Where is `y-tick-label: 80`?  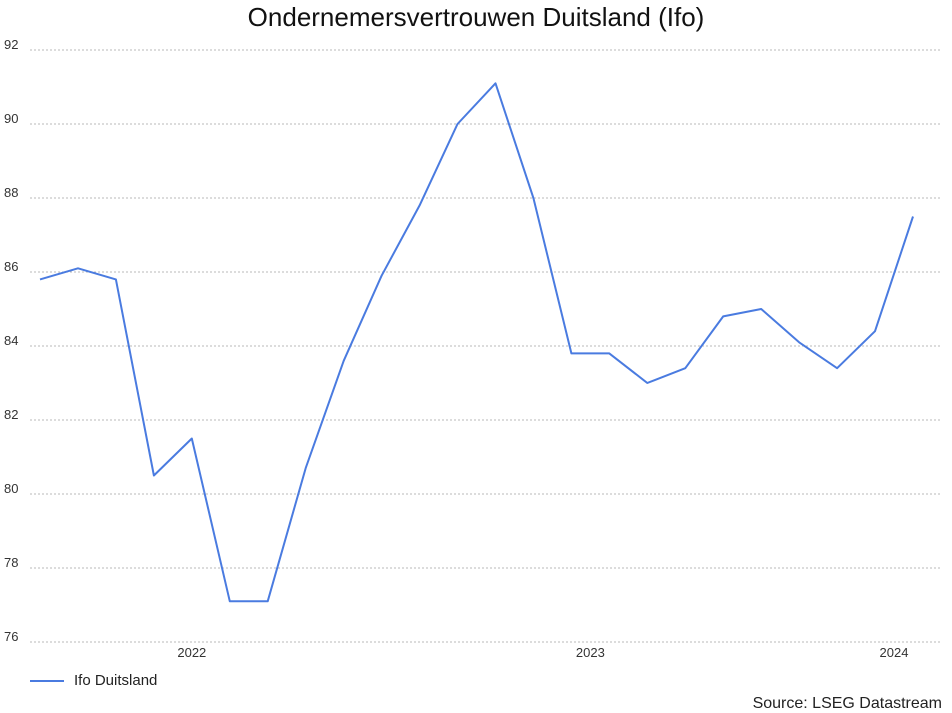 y-tick-label: 80 is located at coordinates (11, 488).